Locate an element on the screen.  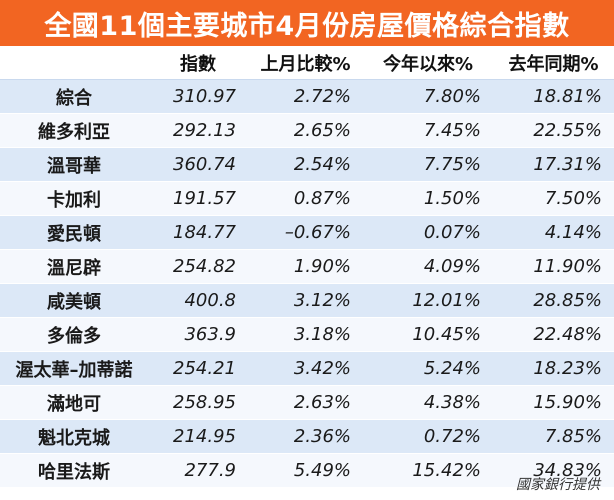
ytd-change: 10.45% is located at coordinates (428, 334).